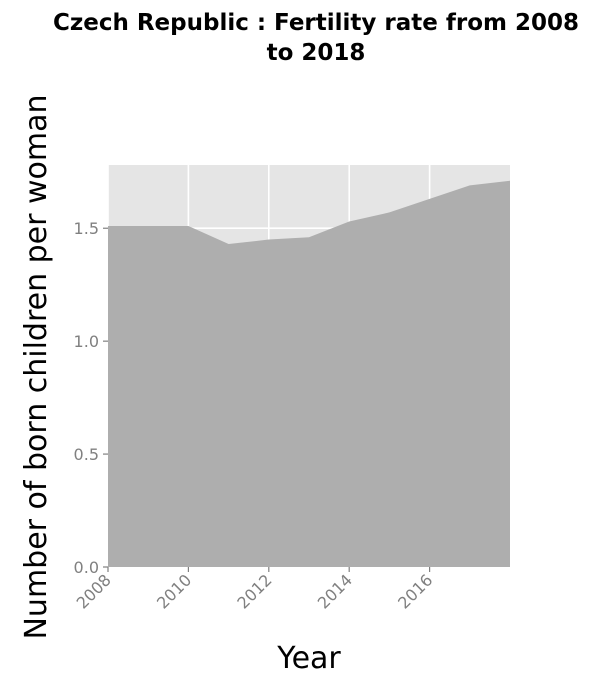 This screenshot has width=616, height=684. What do you see at coordinates (91, 398) in the screenshot?
I see `y-axis-ticks: 0.0 0.5 1.0 1.5` at bounding box center [91, 398].